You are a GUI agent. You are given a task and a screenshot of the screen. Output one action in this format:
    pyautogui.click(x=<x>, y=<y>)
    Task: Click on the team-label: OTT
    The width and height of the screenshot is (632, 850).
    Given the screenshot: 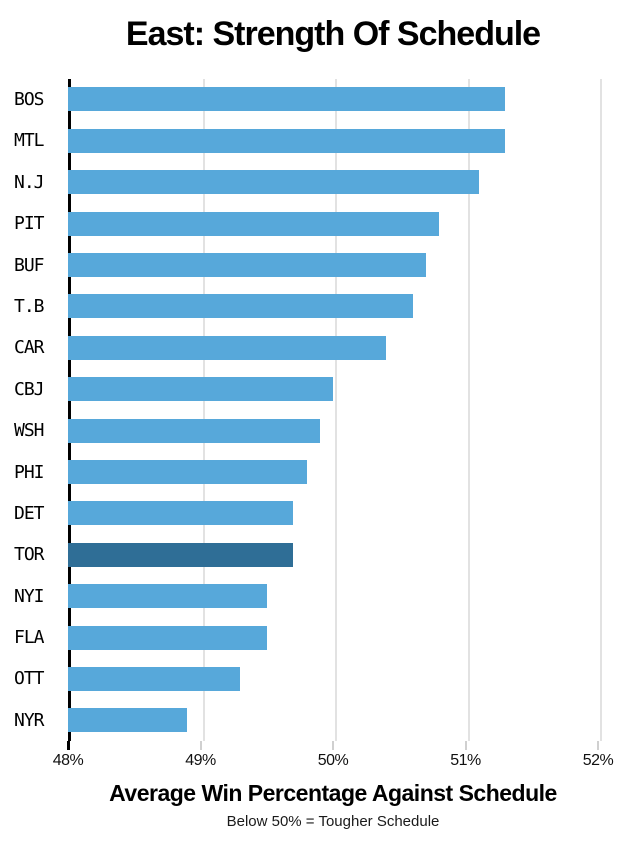 What is the action you would take?
    pyautogui.click(x=29, y=679)
    